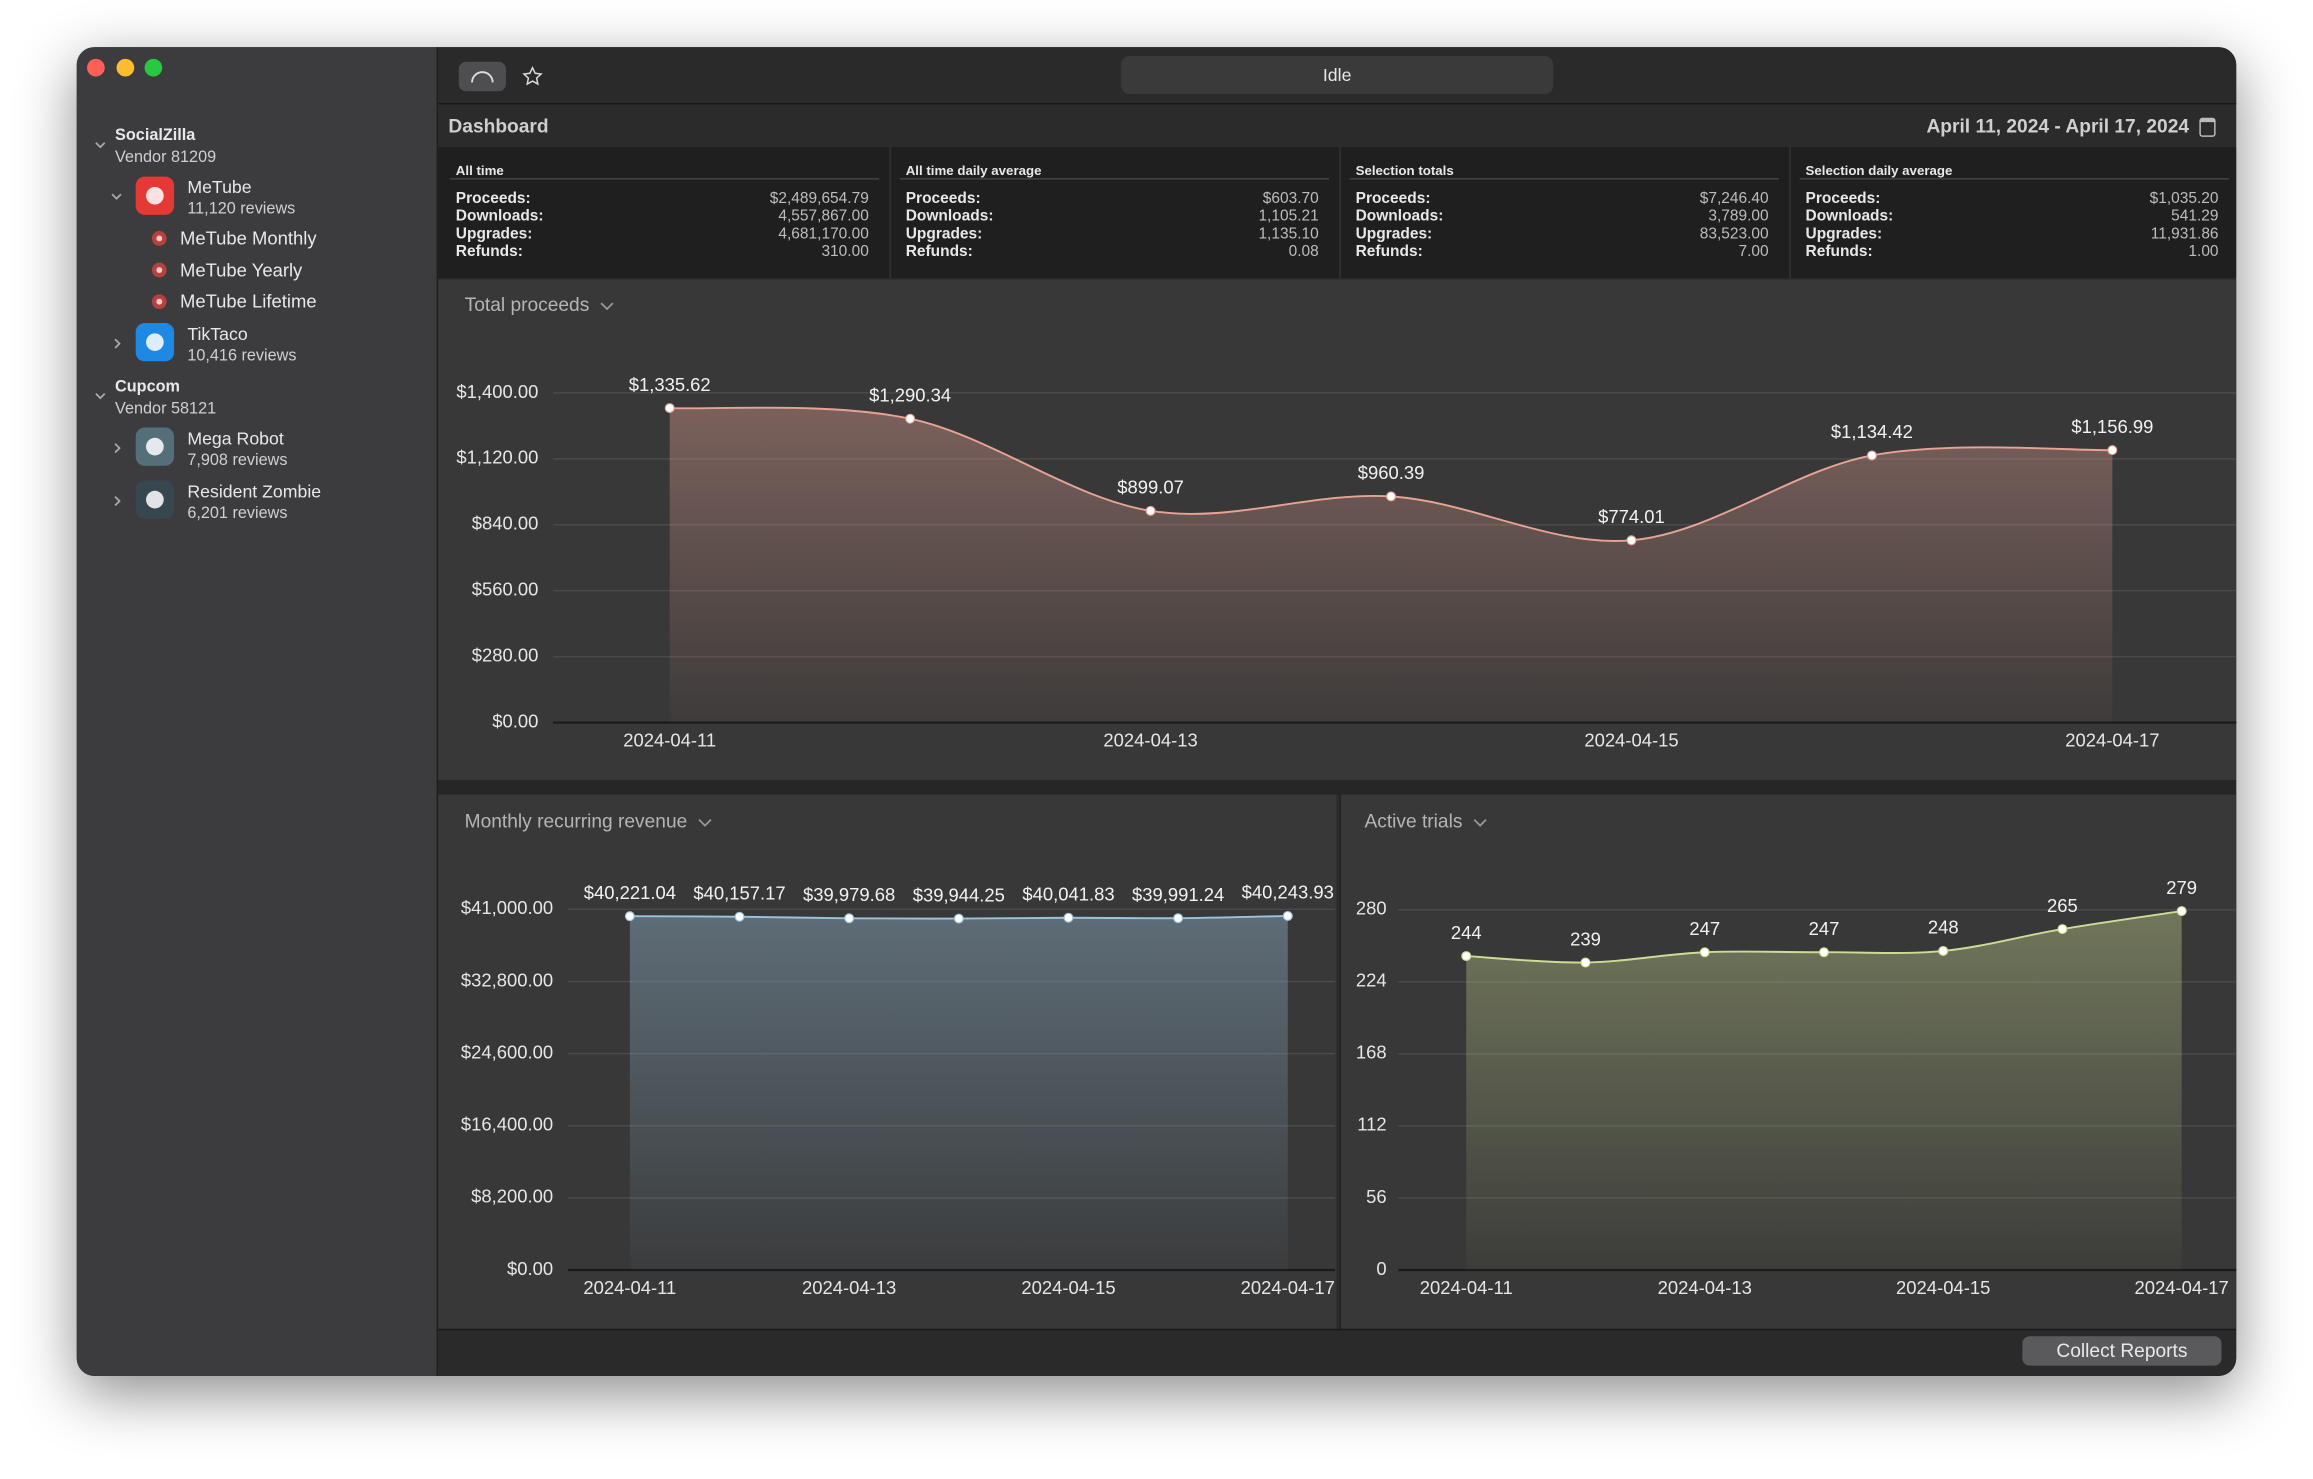 This screenshot has height=1479, width=2313. What do you see at coordinates (2184, 198) in the screenshot?
I see `stat-value: $1,035.20` at bounding box center [2184, 198].